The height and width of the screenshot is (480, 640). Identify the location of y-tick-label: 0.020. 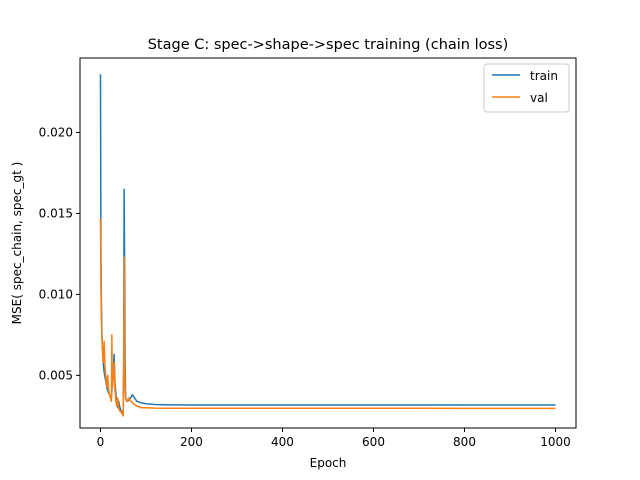
(56, 132).